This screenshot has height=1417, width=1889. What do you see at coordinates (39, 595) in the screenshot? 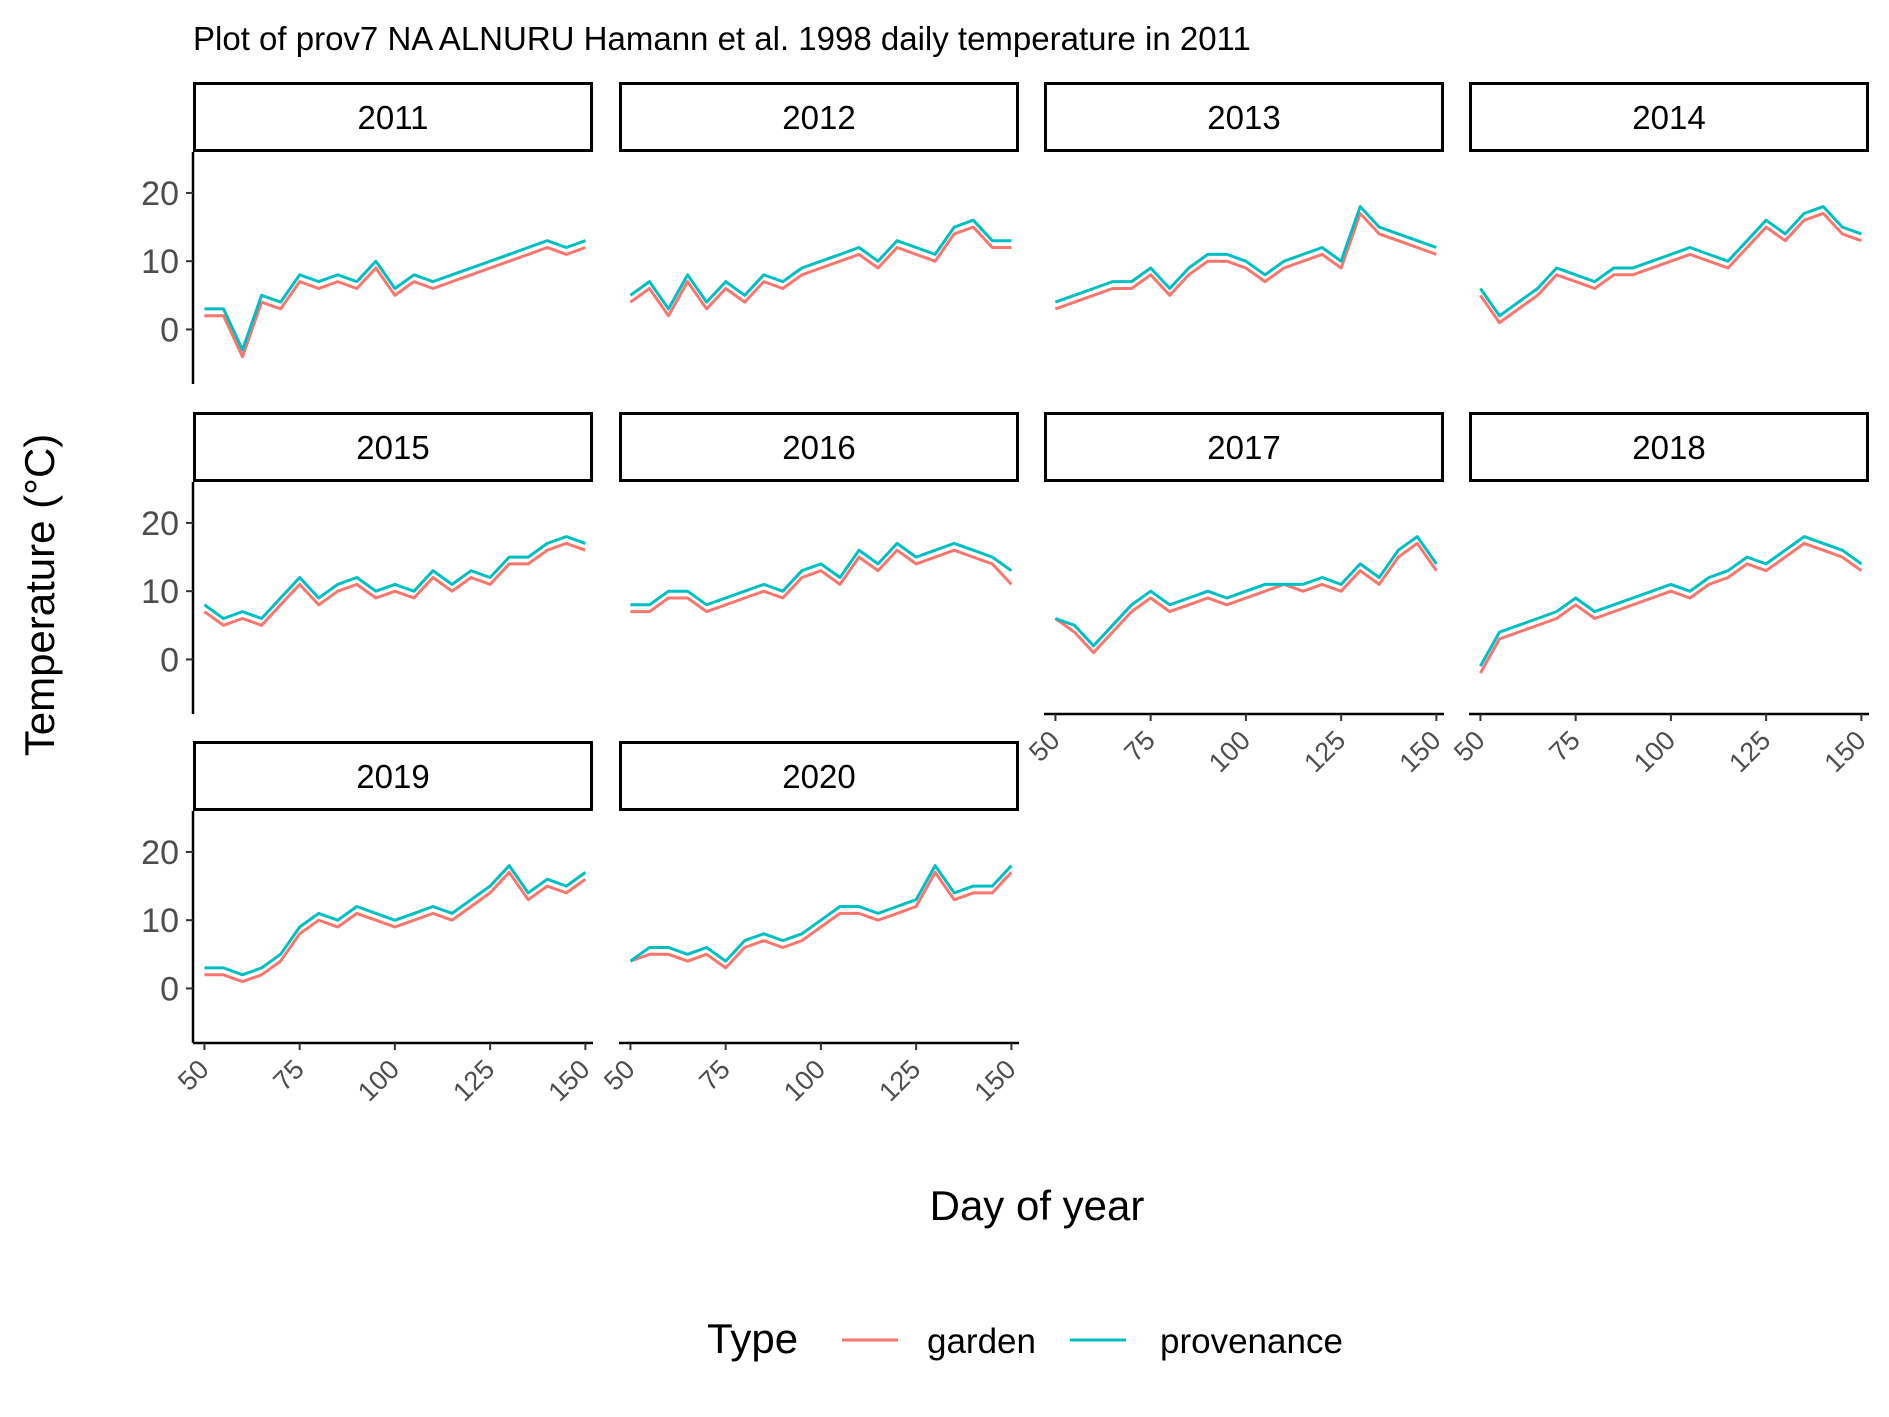
I see `y-axis-label: Temperature (°C)` at bounding box center [39, 595].